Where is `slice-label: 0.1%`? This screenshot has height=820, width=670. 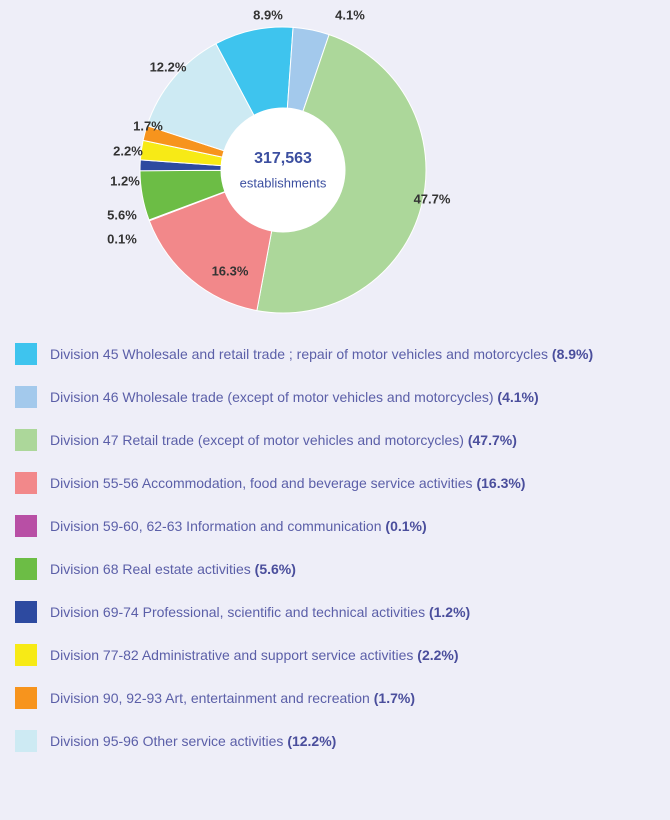
slice-label: 0.1% is located at coordinates (122, 238).